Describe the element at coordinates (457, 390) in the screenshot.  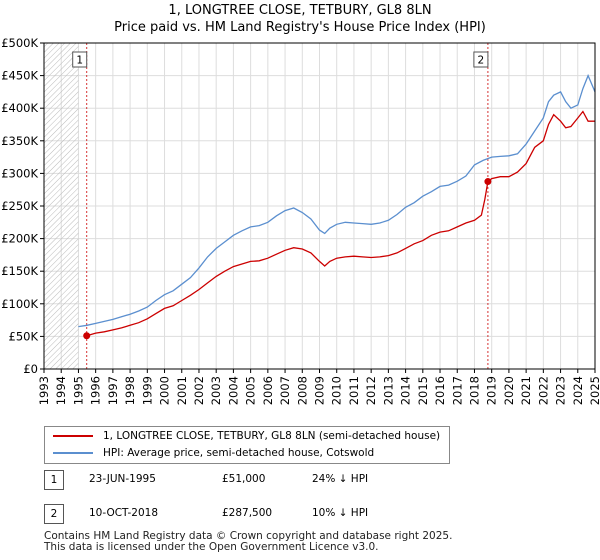
I see `x-tick-label: 2017` at that location.